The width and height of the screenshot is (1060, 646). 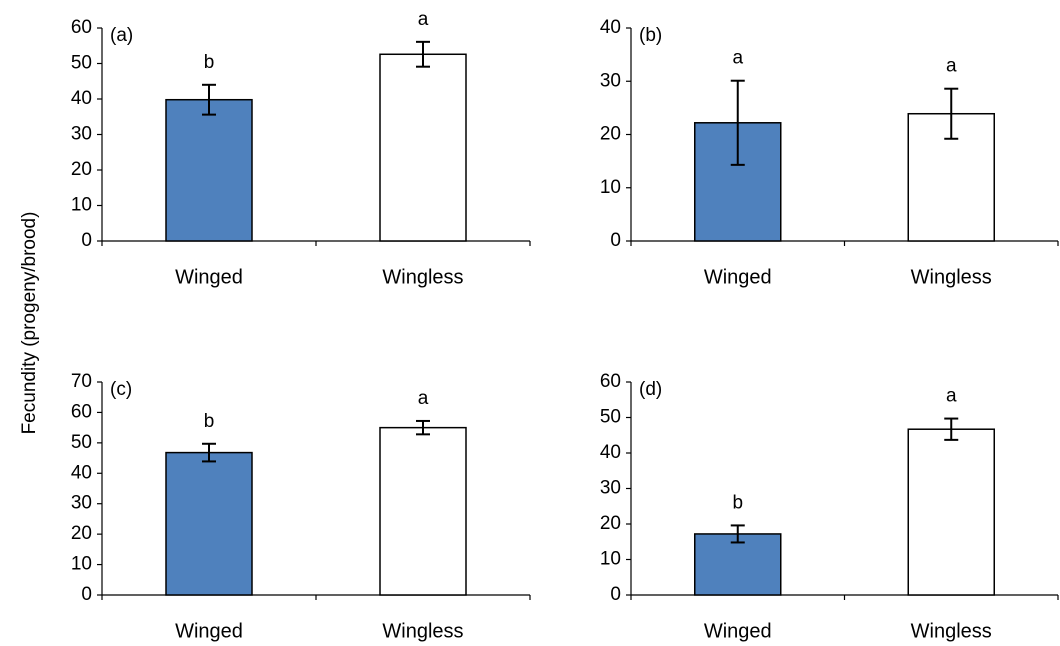 What do you see at coordinates (81, 411) in the screenshot?
I see `panel-c-y-tick-label: 60` at bounding box center [81, 411].